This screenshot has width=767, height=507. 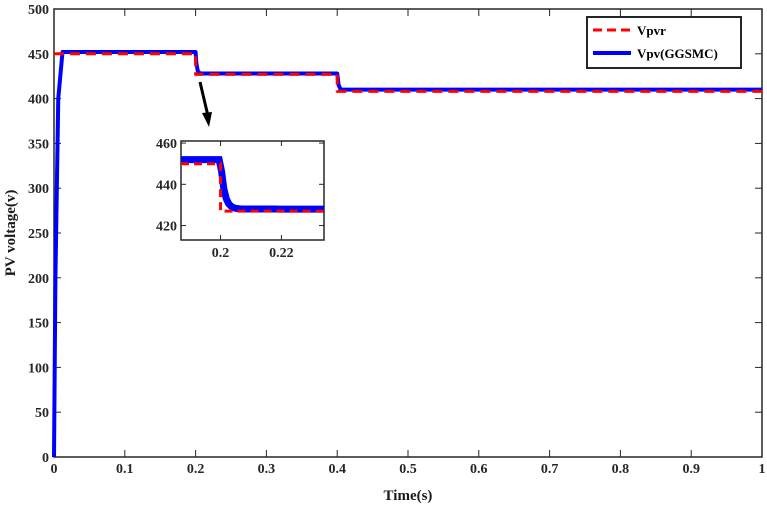 What do you see at coordinates (408, 496) in the screenshot?
I see `x-axis-label: Time(s)` at bounding box center [408, 496].